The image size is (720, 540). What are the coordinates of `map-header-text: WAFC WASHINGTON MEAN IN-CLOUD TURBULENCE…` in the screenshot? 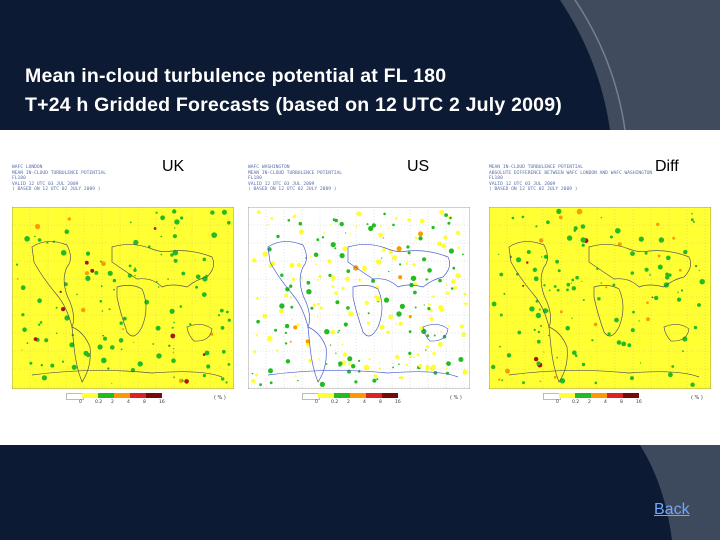 It's located at (295, 179).